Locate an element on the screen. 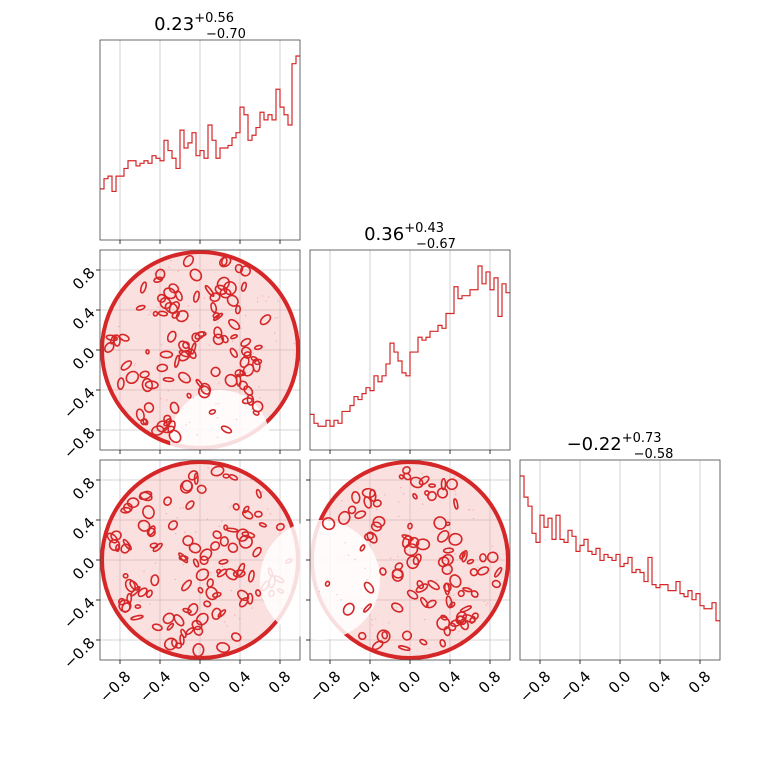  x-tick-label: −0.4 is located at coordinates (155, 687).